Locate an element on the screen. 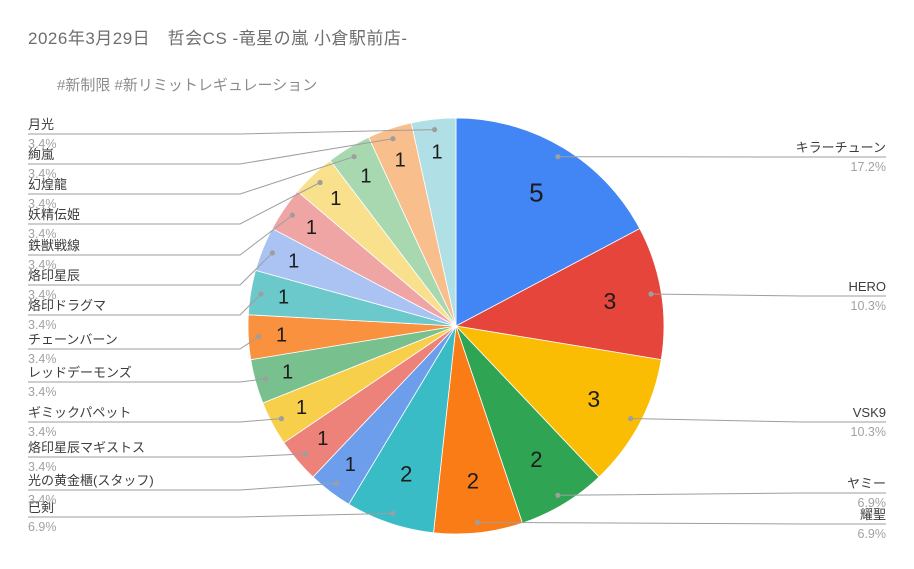 This screenshot has height=569, width=914. slice-label-name: 幻煌龍 is located at coordinates (48, 184).